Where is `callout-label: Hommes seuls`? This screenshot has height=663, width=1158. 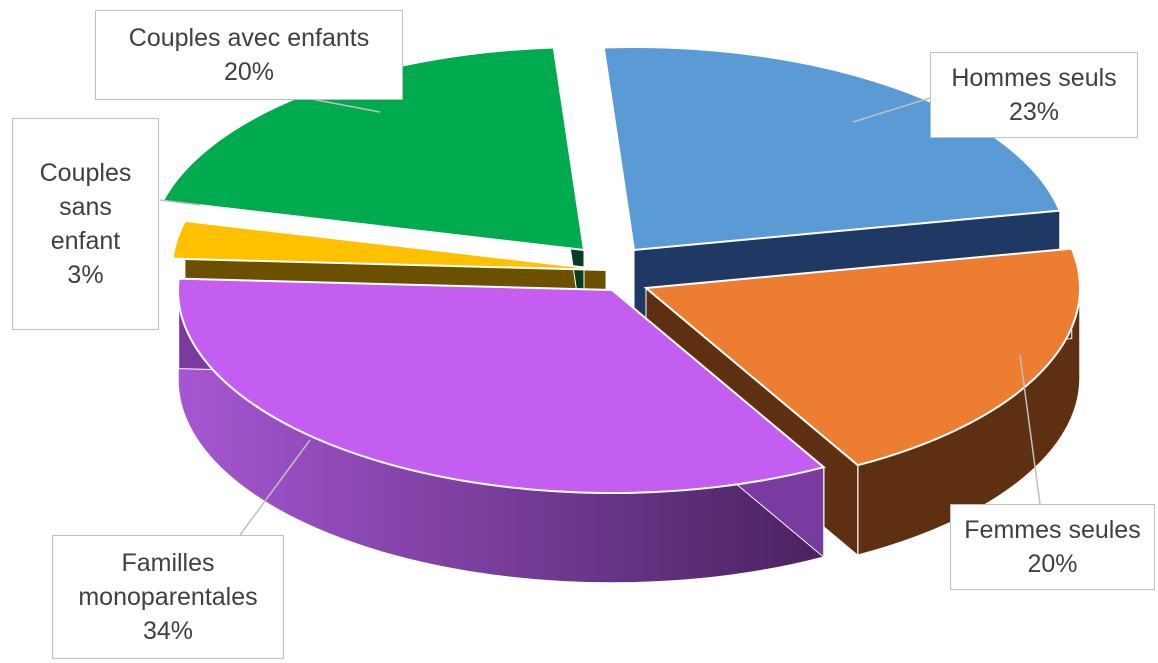
callout-label: Hommes seuls is located at coordinates (1034, 78).